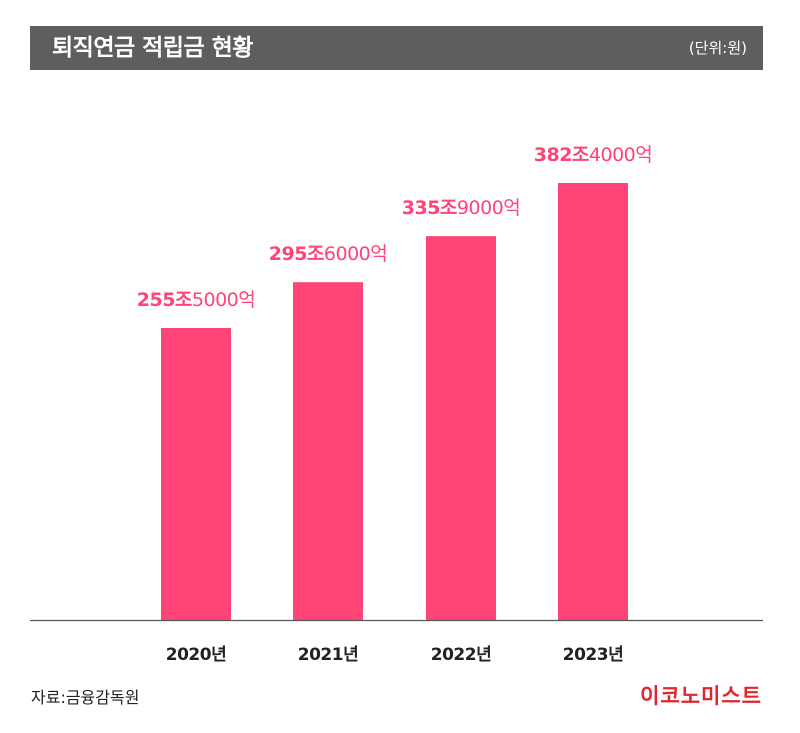  What do you see at coordinates (152, 48) in the screenshot?
I see `chart-title: 퇴직연금 적립금 현황` at bounding box center [152, 48].